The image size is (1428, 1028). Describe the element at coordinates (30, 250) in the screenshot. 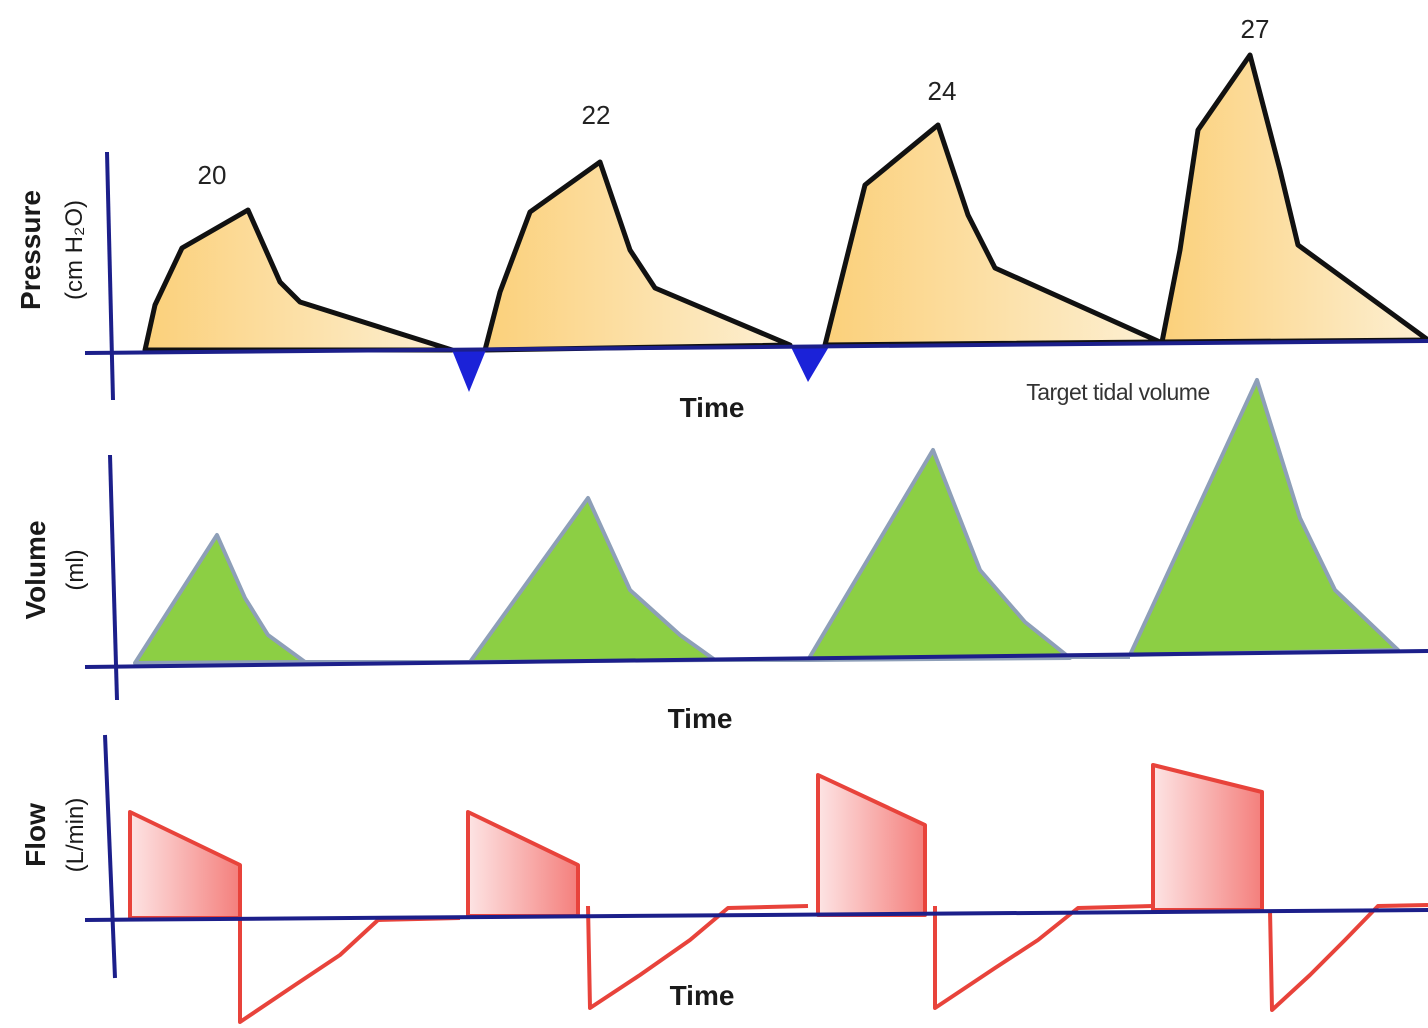

I see `pressure-ylabel: Pressure` at that location.